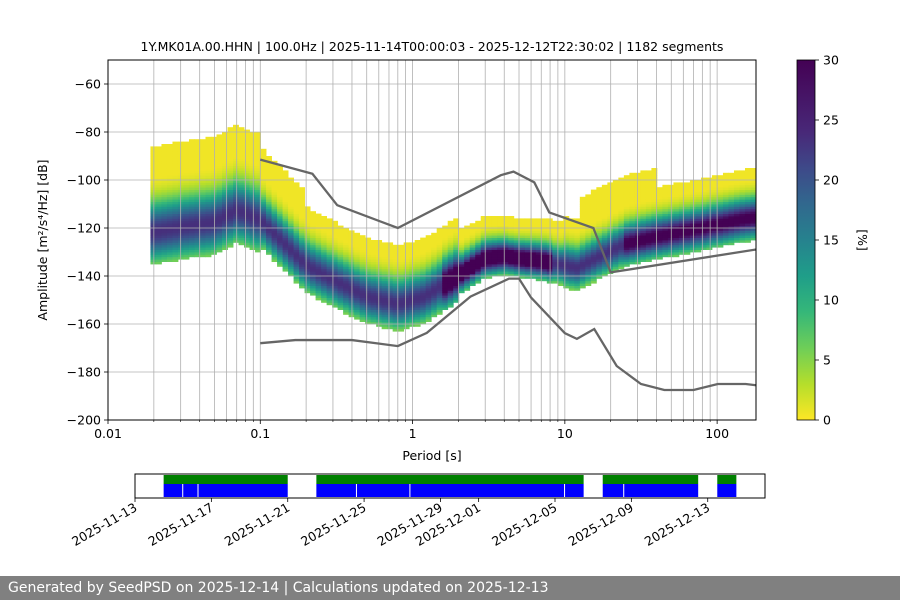  Describe the element at coordinates (450, 486) in the screenshot. I see `availability-frame` at that location.